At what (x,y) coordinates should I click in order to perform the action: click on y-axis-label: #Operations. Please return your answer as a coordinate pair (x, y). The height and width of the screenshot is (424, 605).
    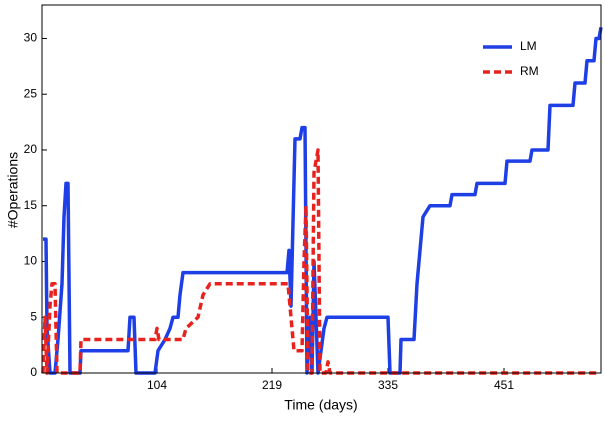
    Looking at the image, I should click on (13, 190).